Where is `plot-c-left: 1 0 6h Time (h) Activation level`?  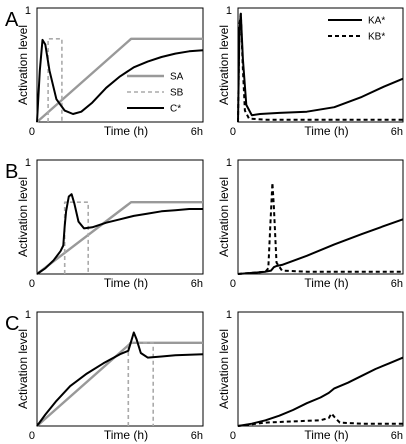
plot-c-left: 1 0 6h Time (h) Activation level is located at coordinates (110, 375).